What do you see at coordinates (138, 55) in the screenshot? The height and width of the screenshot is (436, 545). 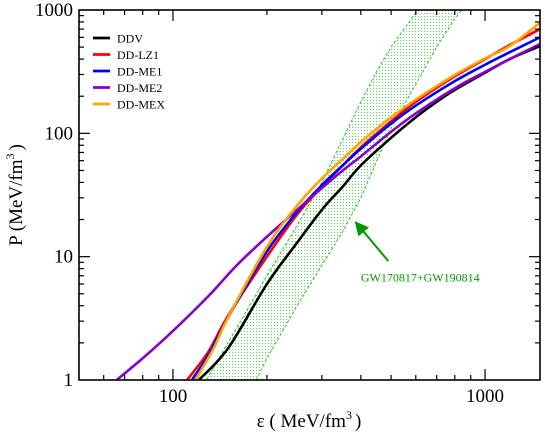 I see `legend-label-dd-lz1: DD-LZ1` at bounding box center [138, 55].